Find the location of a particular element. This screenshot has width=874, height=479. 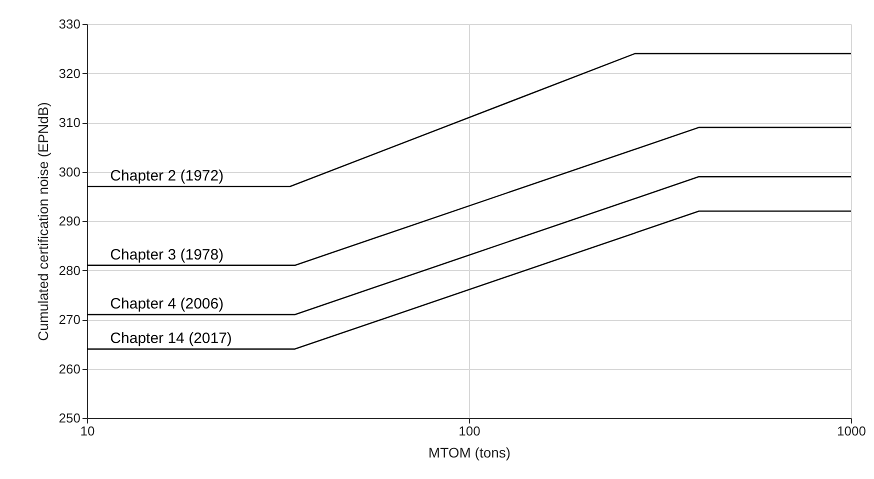

y-tick-label: 290 is located at coordinates (69, 221).